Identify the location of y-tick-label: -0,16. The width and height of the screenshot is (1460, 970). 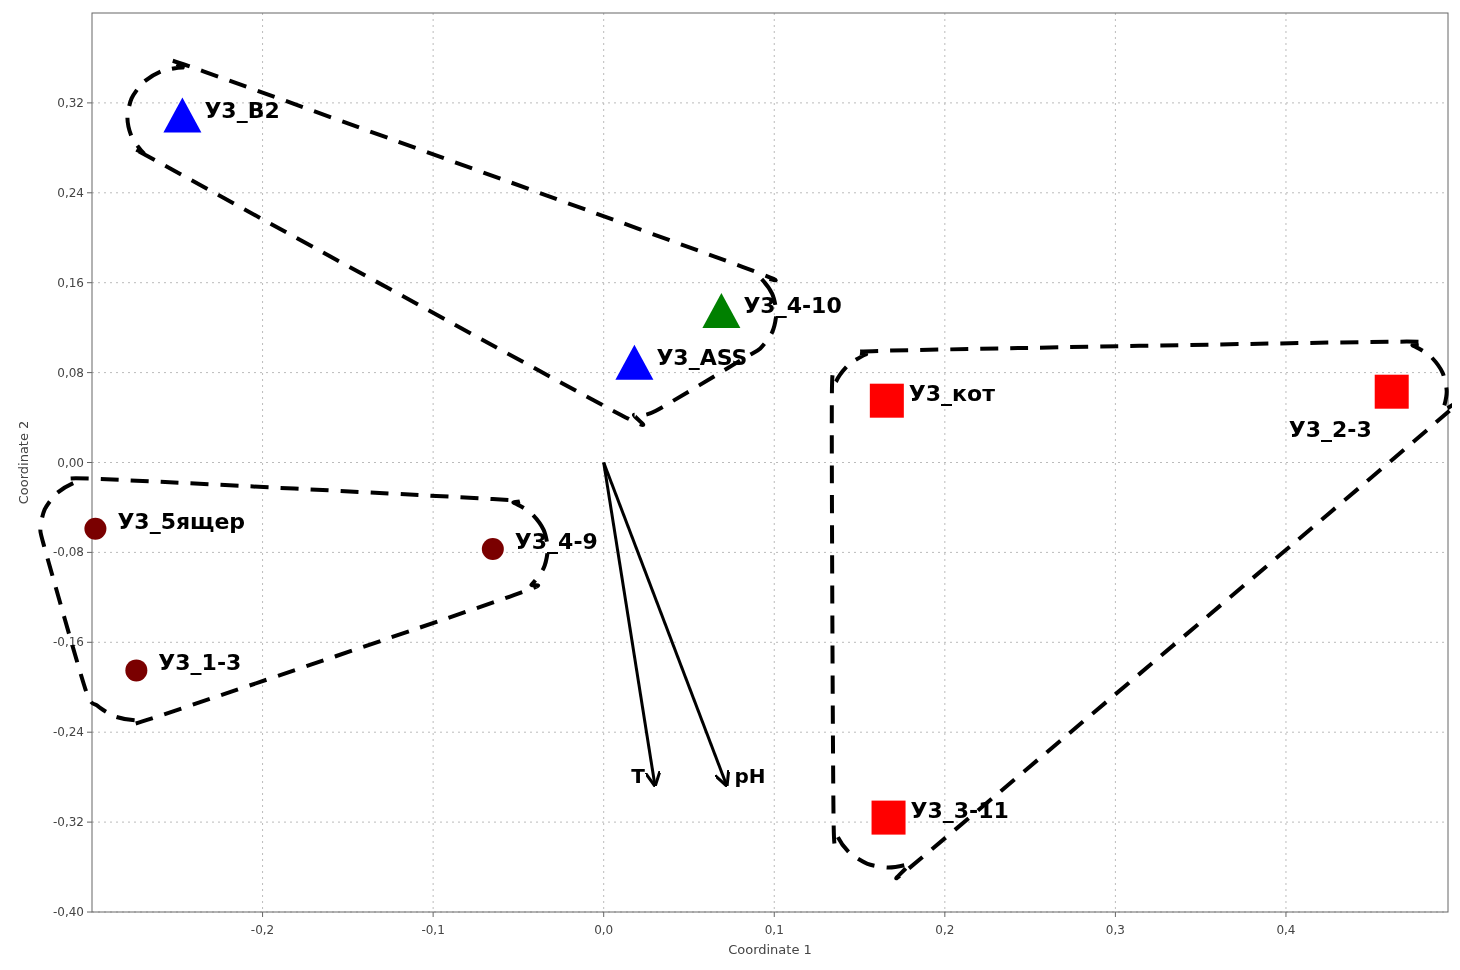
(68, 642).